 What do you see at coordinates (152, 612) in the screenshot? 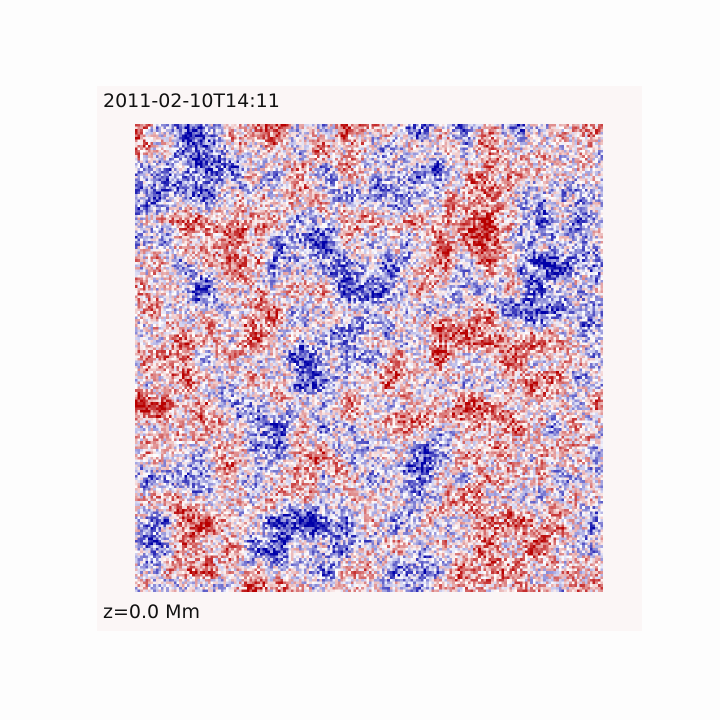
I see `height-label: z=0.0 Mm` at bounding box center [152, 612].